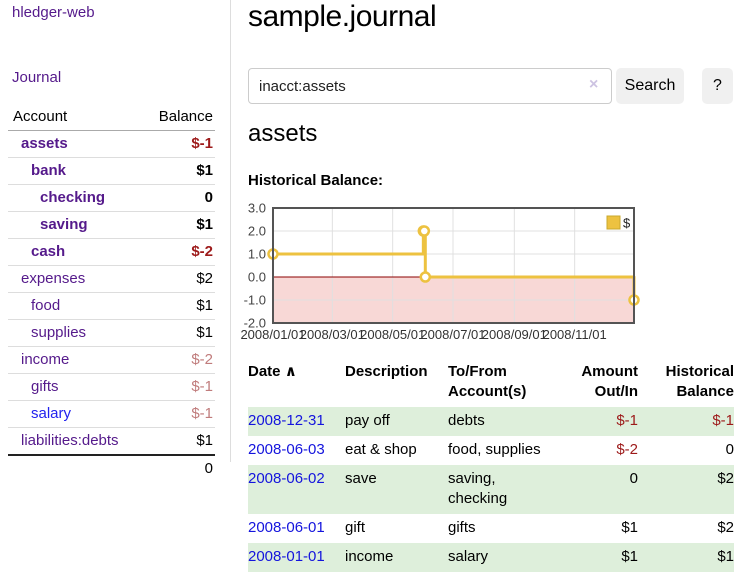 The height and width of the screenshot is (582, 742). What do you see at coordinates (296, 489) in the screenshot?
I see `transaction-date-cell: 2008-06-02` at bounding box center [296, 489].